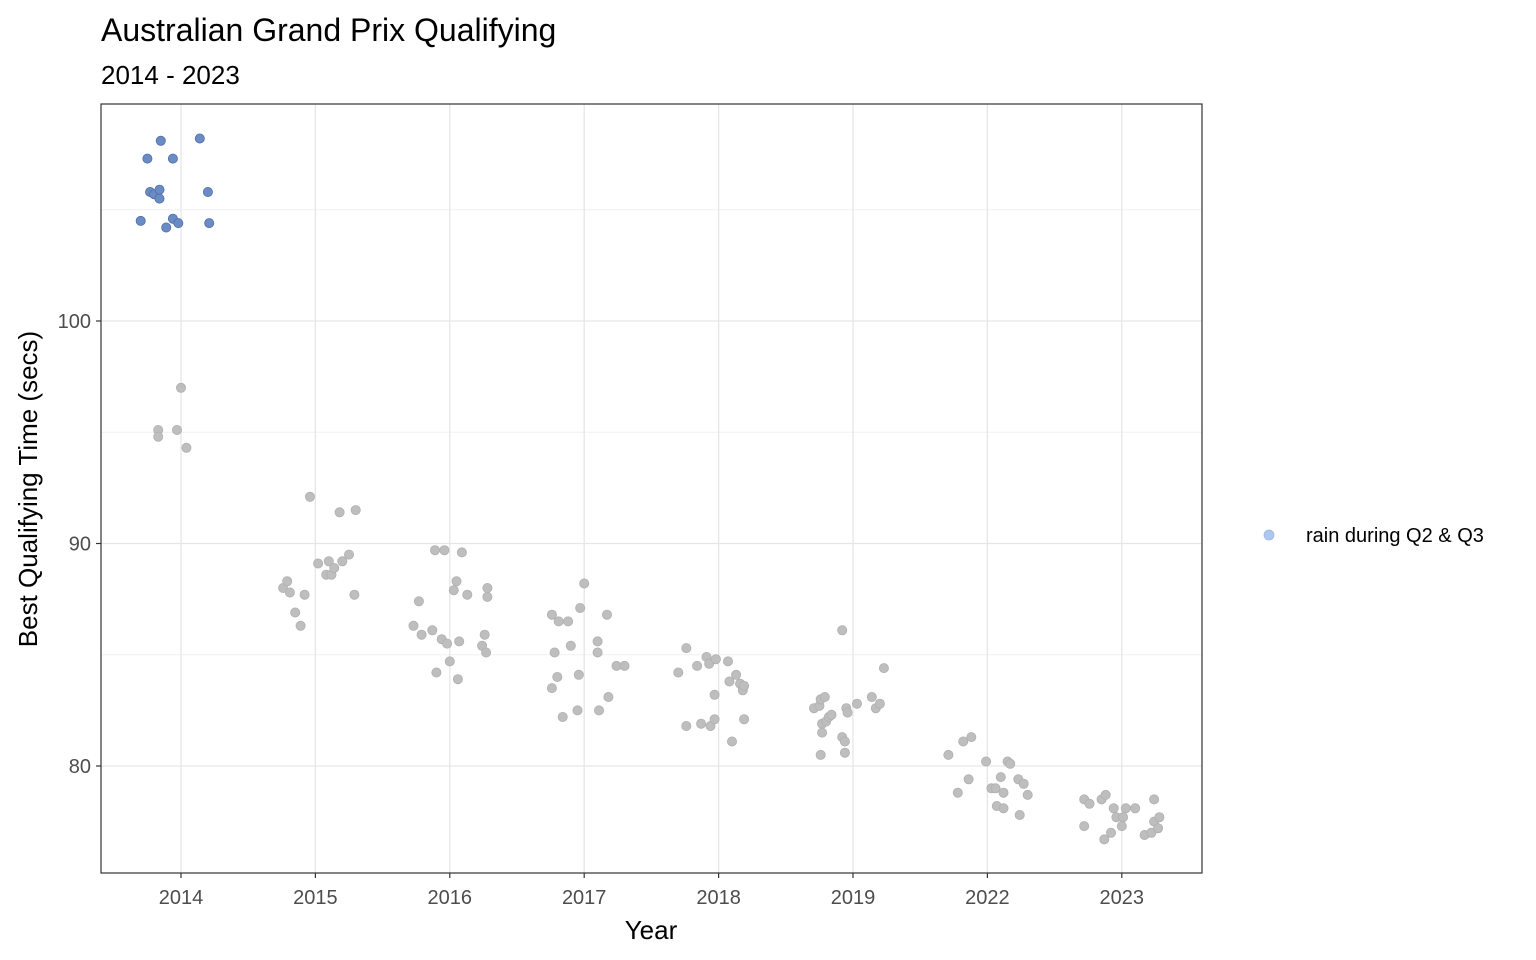 This screenshot has height=960, width=1536. I want to click on y-tick-label: 90, so click(80, 545).